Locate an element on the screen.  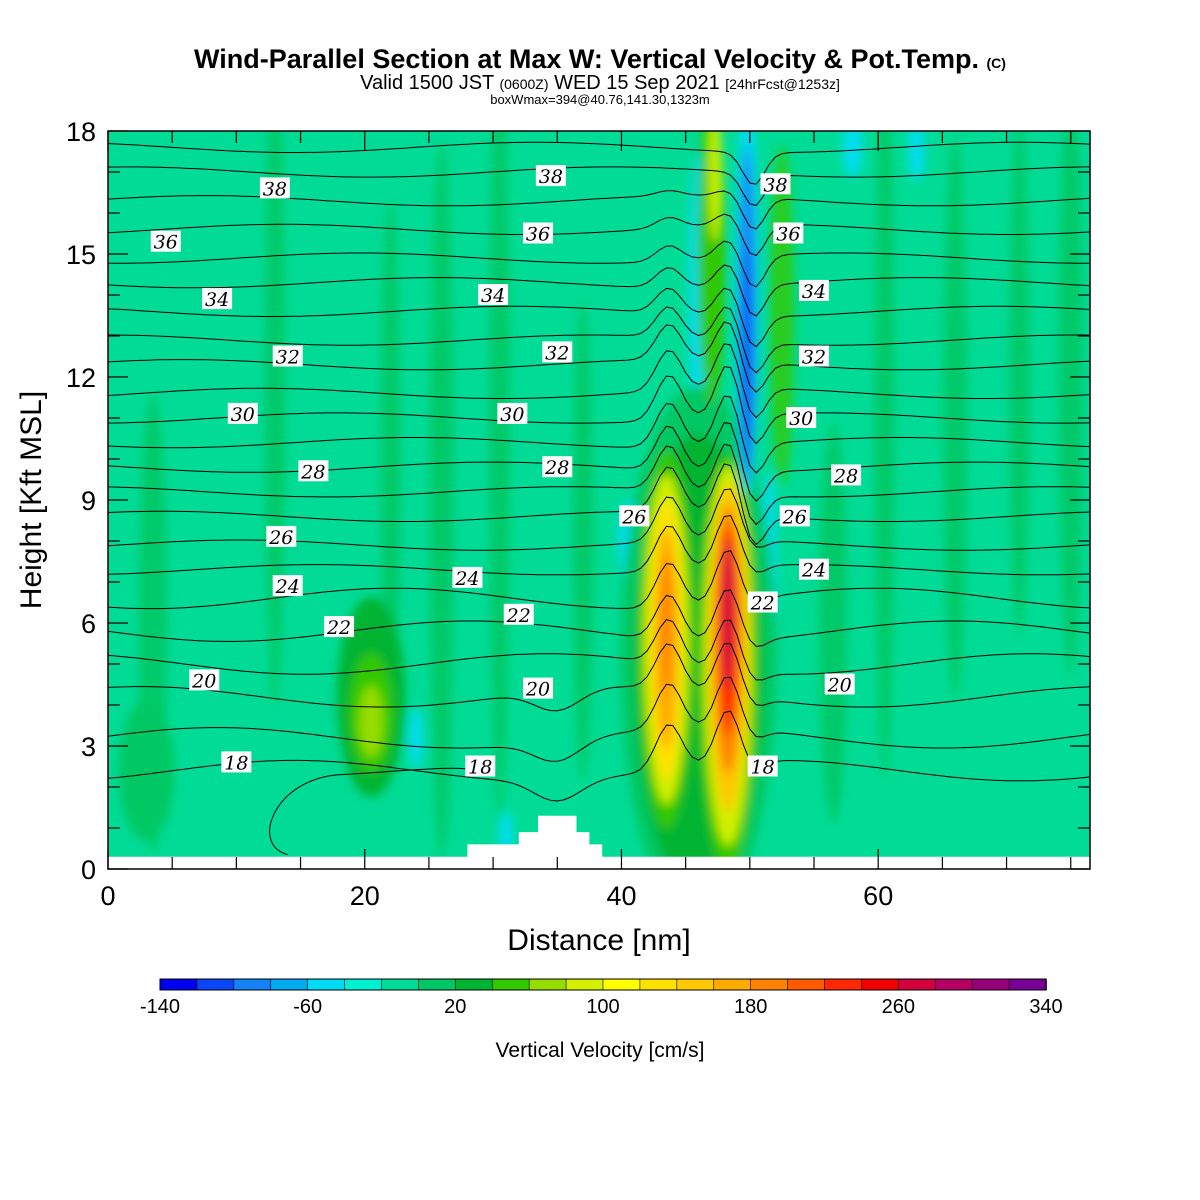
theta-label: 24 is located at coordinates (287, 586).